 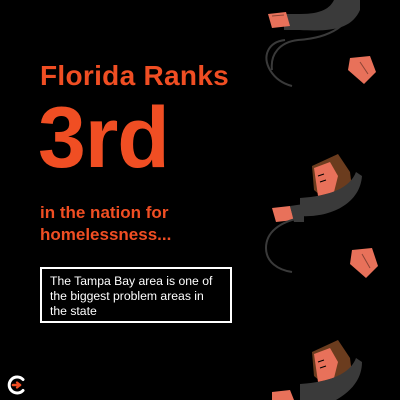 What do you see at coordinates (16, 385) in the screenshot?
I see `circular-c-logo-icon` at bounding box center [16, 385].